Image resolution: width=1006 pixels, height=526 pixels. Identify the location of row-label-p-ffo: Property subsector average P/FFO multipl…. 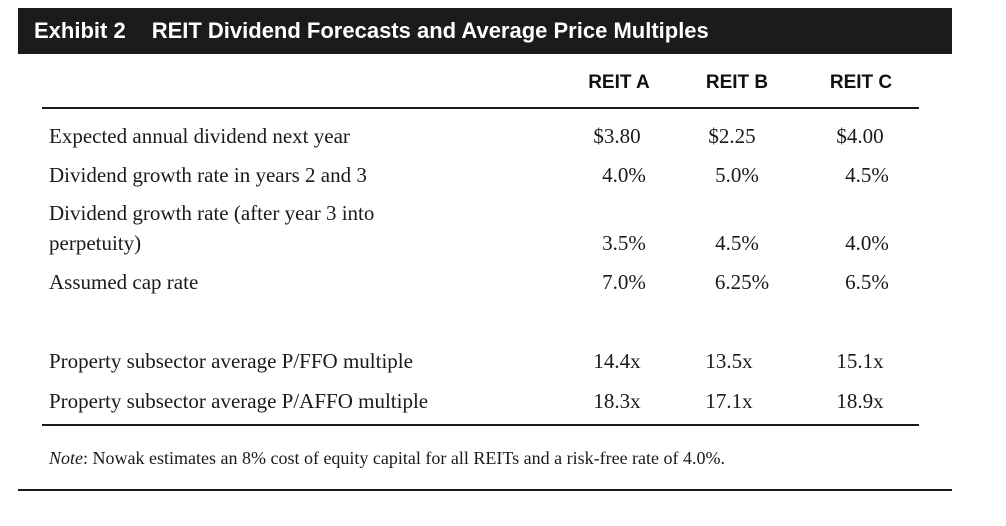
(231, 361).